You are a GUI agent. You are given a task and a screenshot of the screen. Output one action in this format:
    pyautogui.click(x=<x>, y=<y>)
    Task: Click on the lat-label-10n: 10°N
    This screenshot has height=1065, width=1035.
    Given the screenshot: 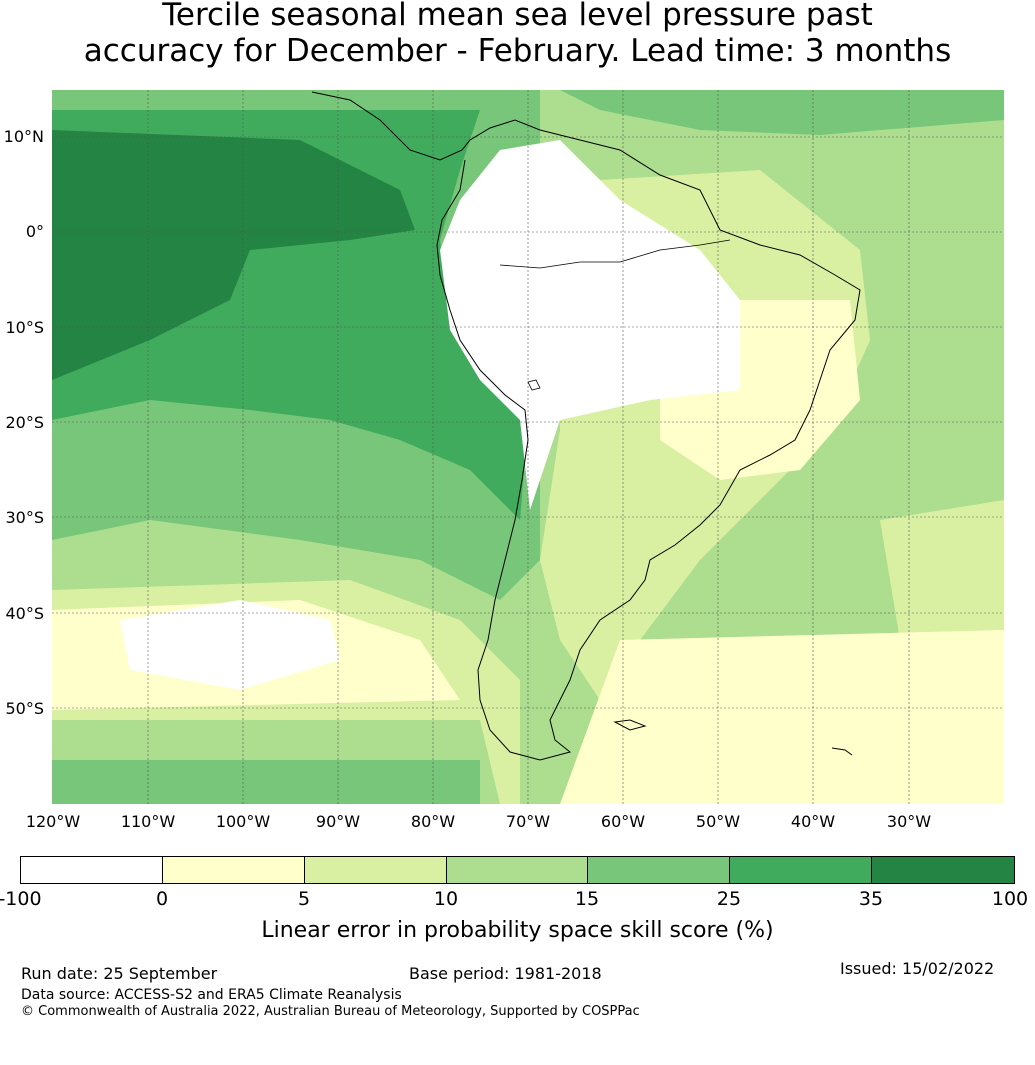 What is the action you would take?
    pyautogui.click(x=23, y=136)
    